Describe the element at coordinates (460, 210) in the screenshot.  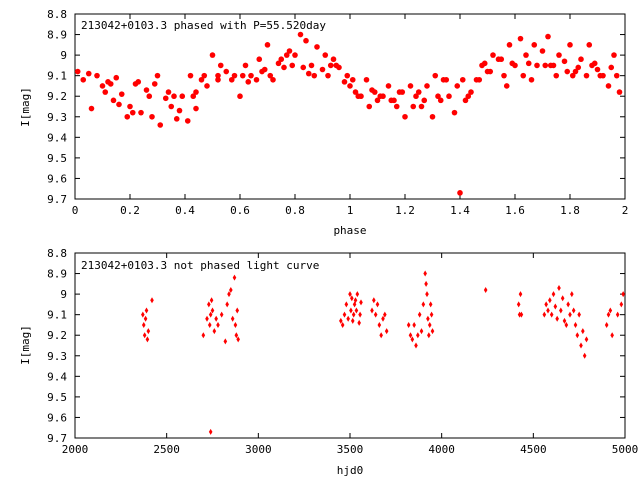
I see `x-tick-label: 1.4` at that location.